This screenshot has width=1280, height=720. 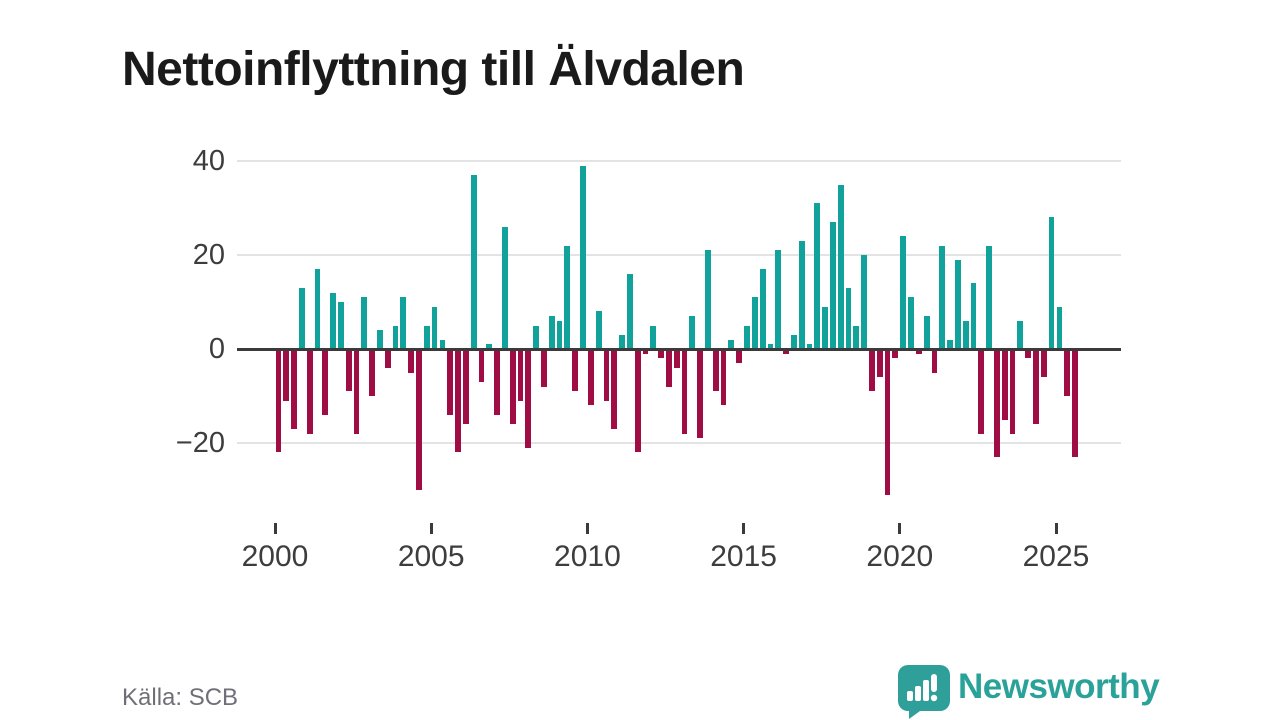 What do you see at coordinates (679, 161) in the screenshot?
I see `gridline-y40` at bounding box center [679, 161].